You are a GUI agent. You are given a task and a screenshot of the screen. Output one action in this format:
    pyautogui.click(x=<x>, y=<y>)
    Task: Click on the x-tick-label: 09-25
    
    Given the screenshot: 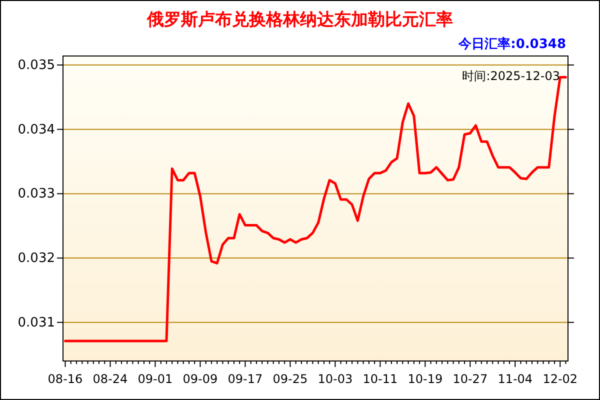 What is the action you would take?
    pyautogui.click(x=290, y=379)
    